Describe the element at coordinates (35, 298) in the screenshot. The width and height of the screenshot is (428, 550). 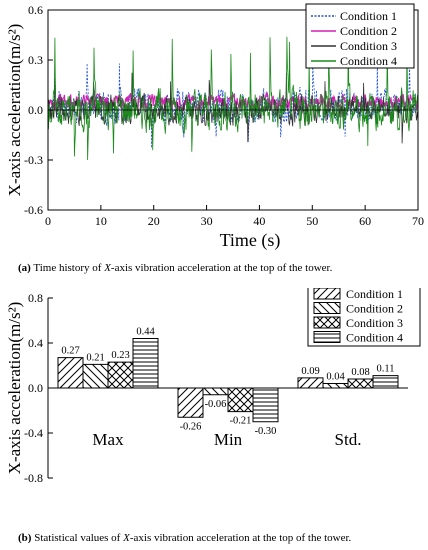
I see `y-tick-label: 0.8` at that location.